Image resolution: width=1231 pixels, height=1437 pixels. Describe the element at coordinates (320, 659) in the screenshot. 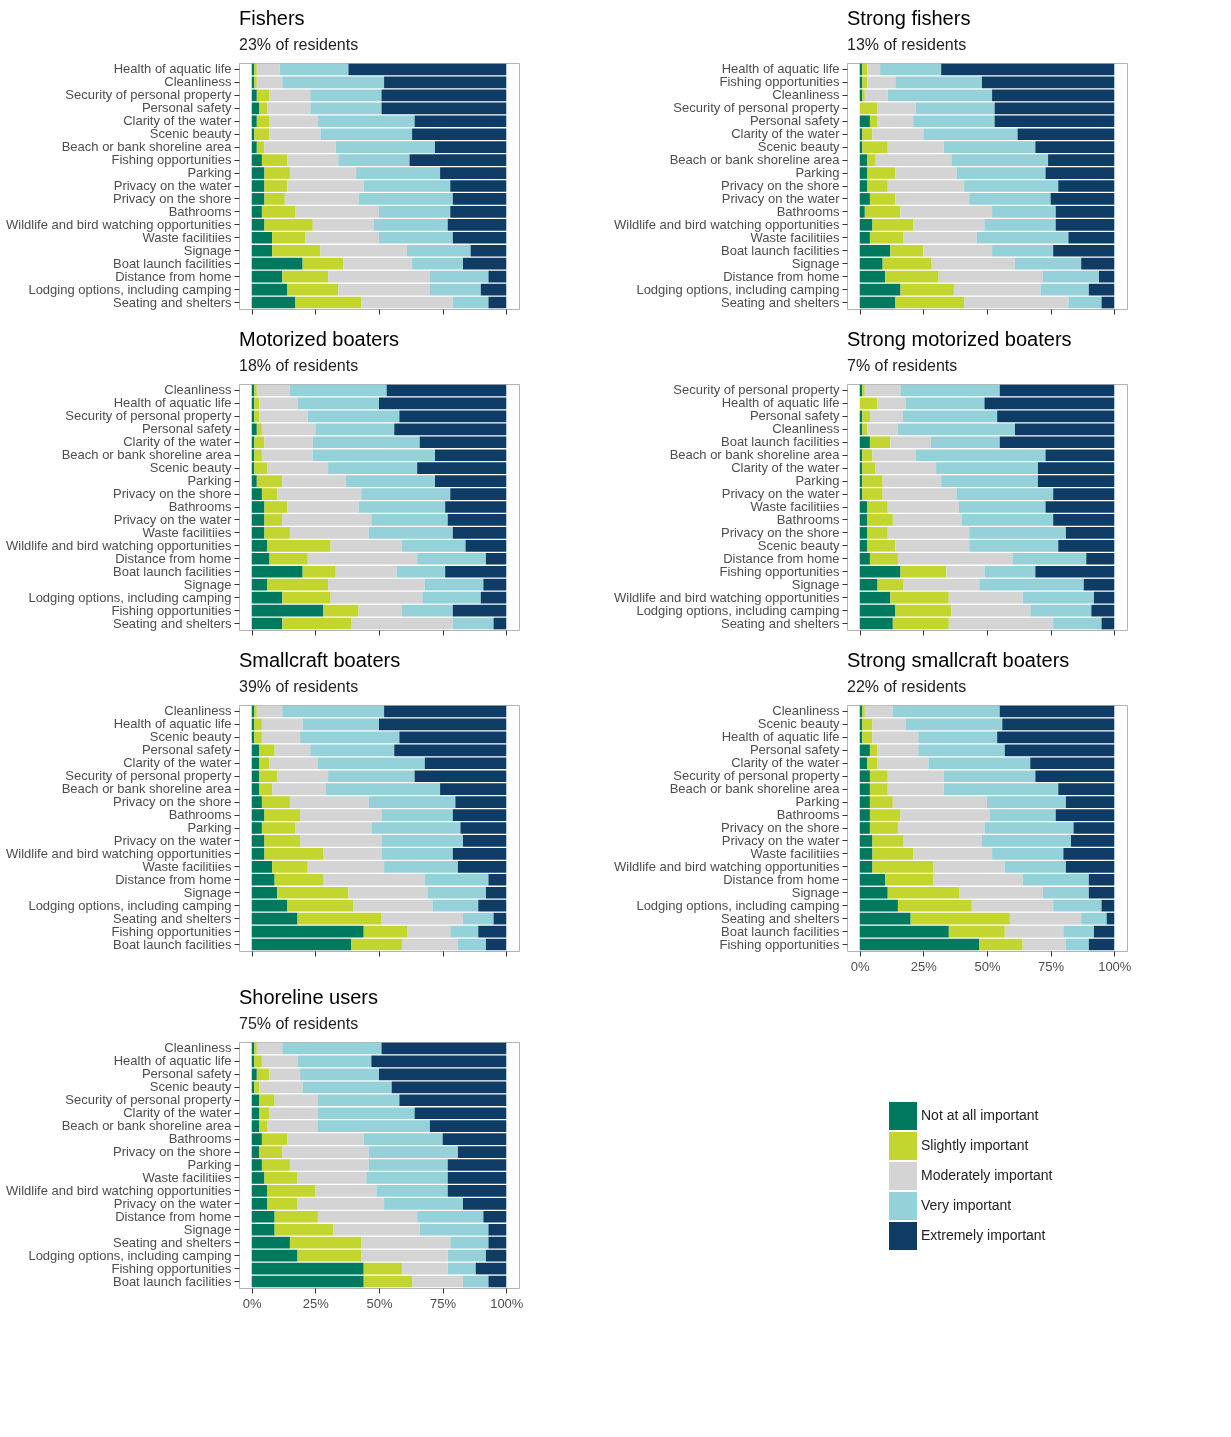

I see `chart-title: Smallcraft boaters` at that location.